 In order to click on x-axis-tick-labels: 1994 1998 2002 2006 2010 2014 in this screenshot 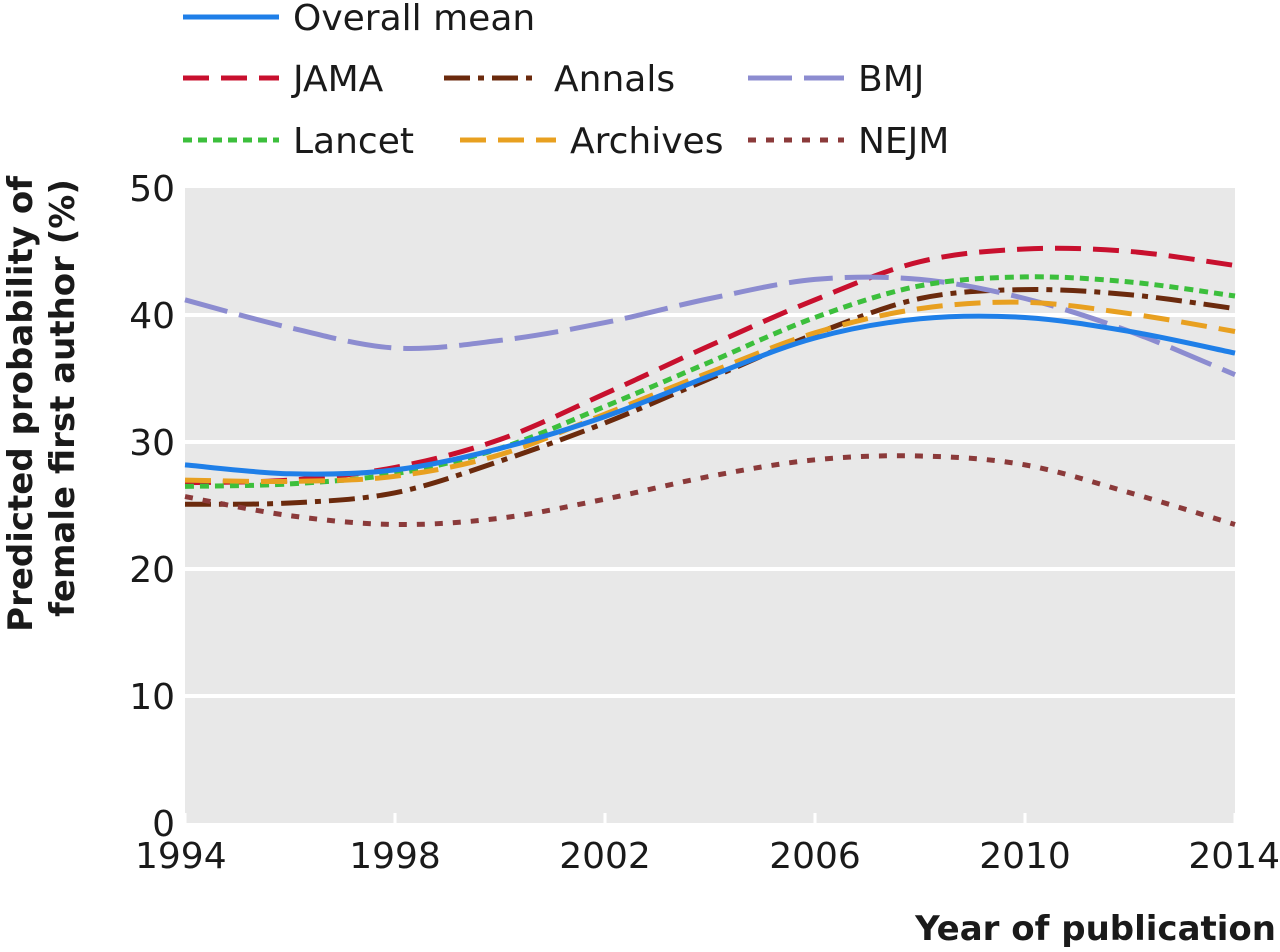, I will do `click(707, 856)`.